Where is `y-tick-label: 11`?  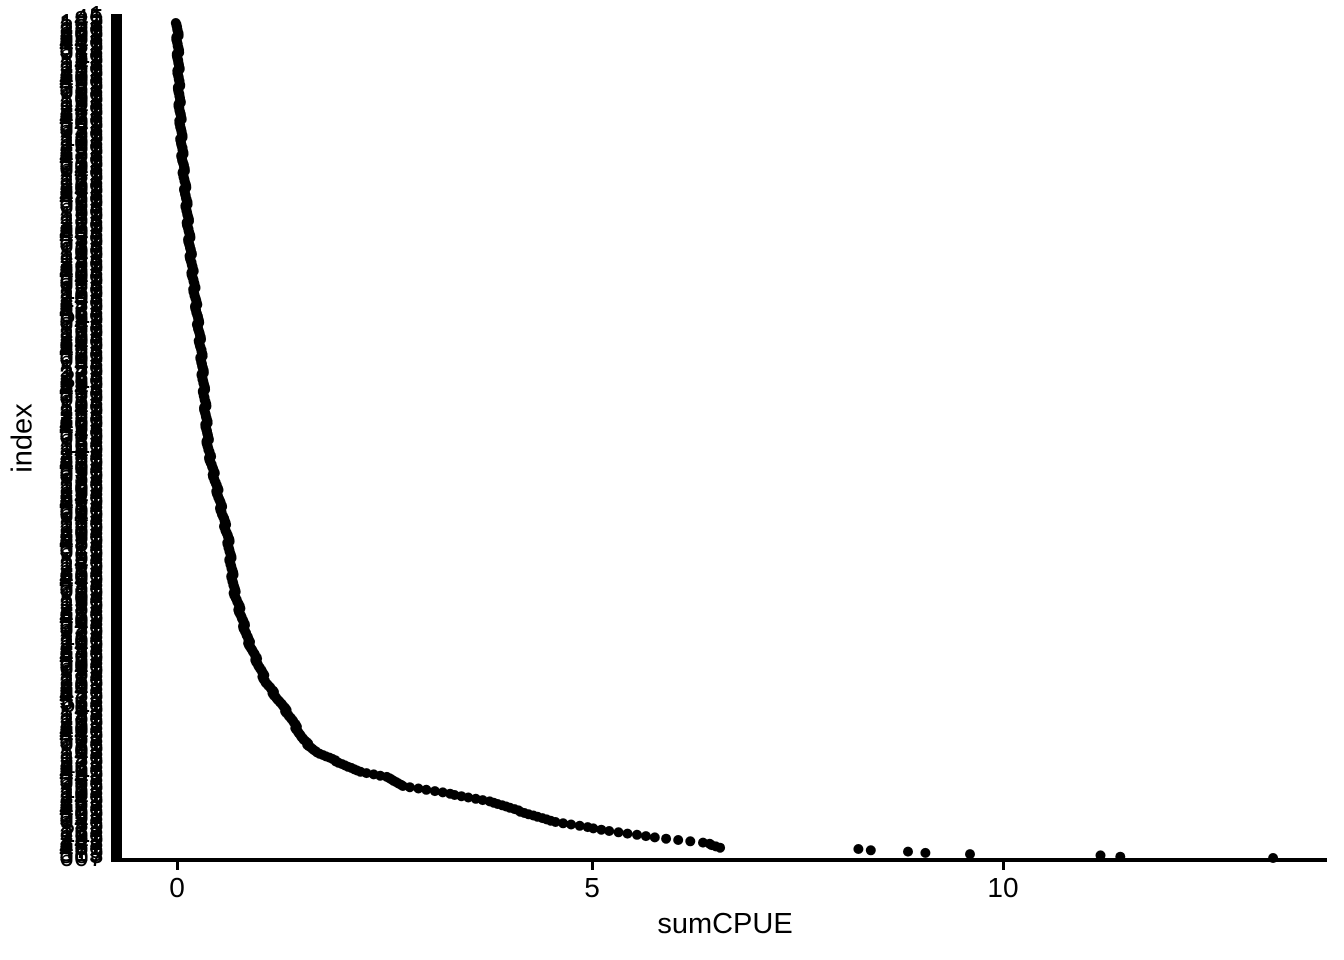 y-tick-label: 11 is located at coordinates (90, 54).